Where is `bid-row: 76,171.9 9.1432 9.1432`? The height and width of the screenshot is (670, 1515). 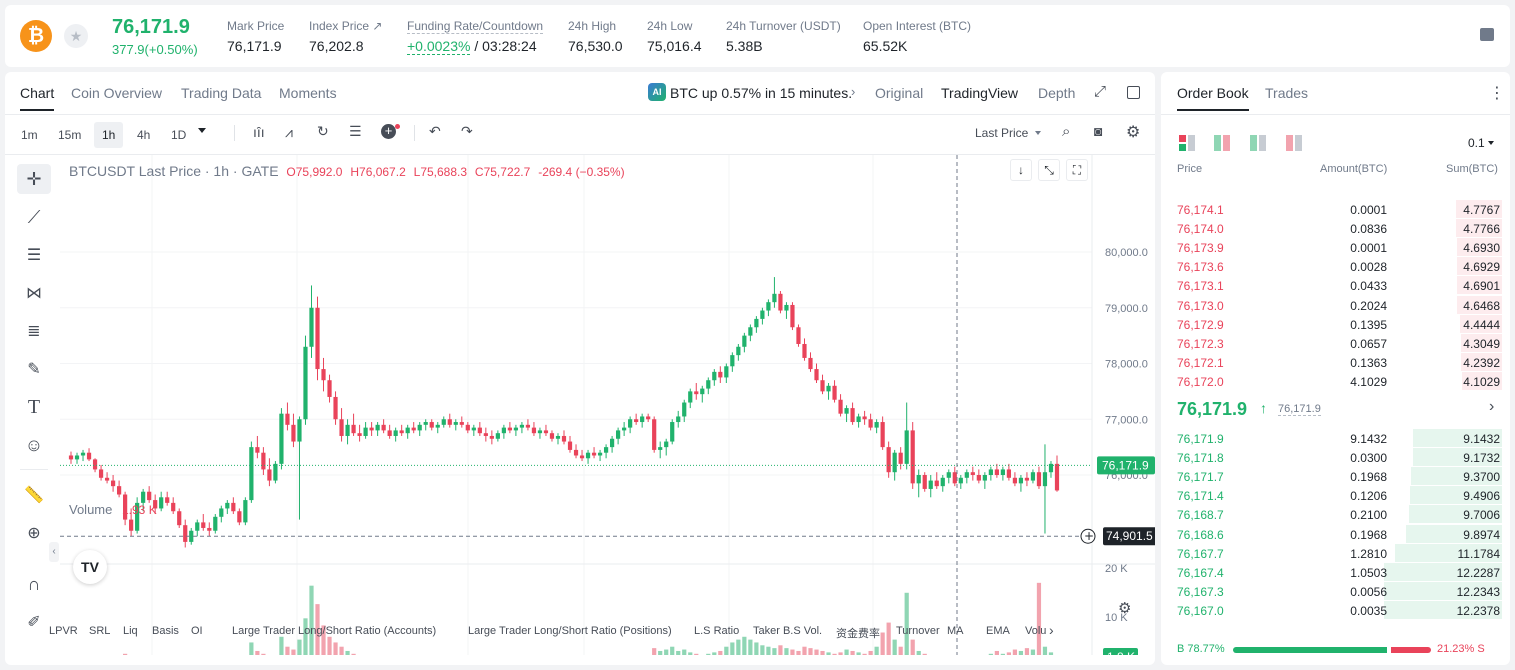 bid-row: 76,171.9 9.1432 9.1432 is located at coordinates (1335, 438).